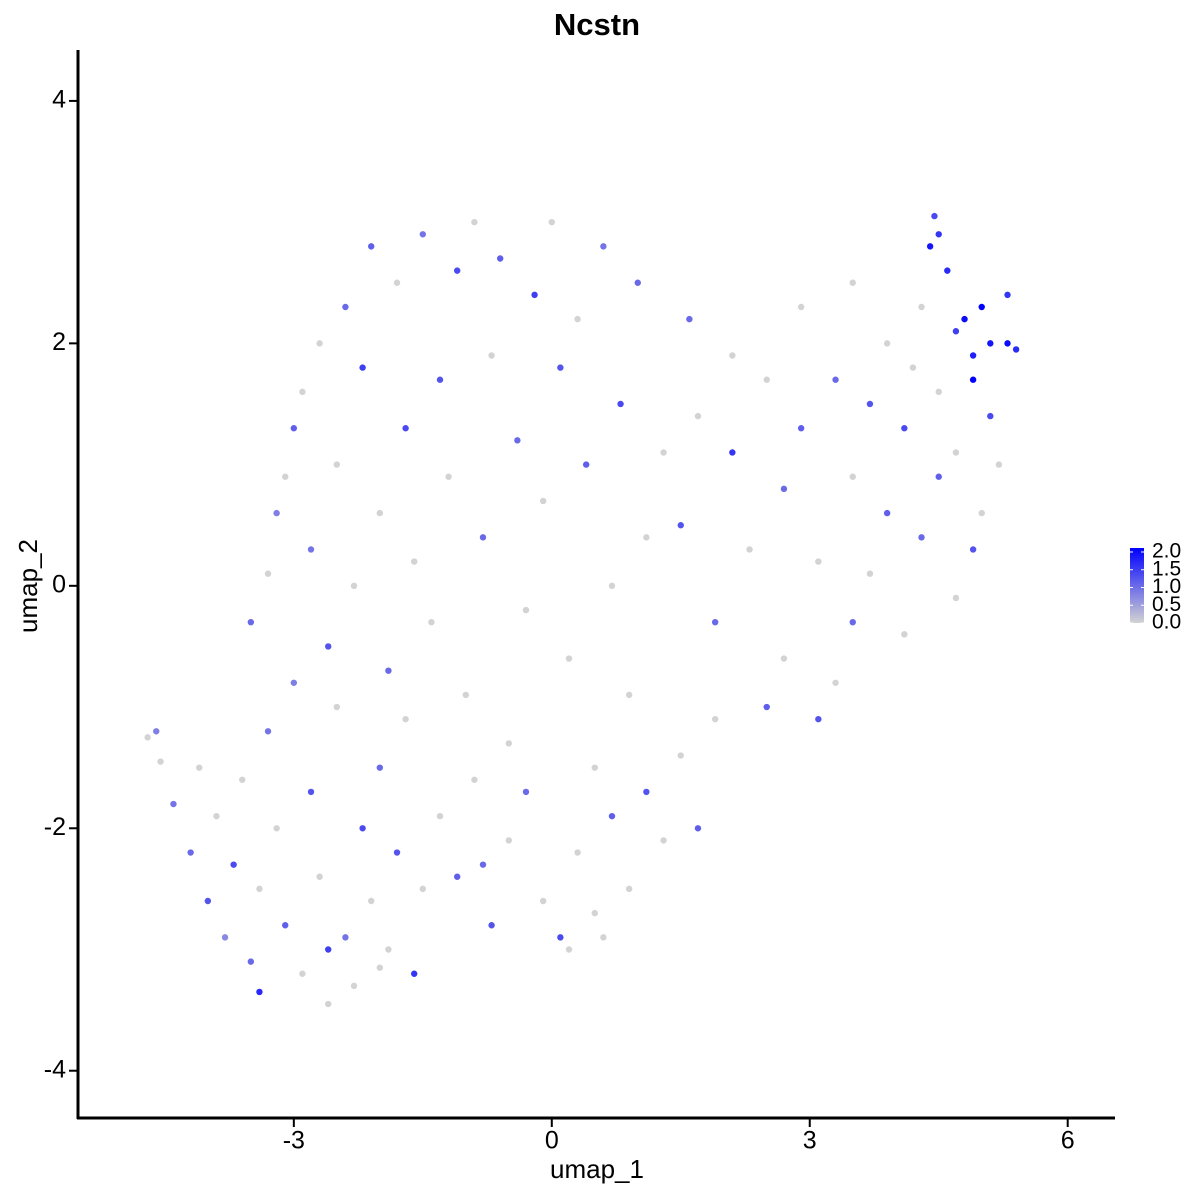  I want to click on y-tick-label: -4, so click(55, 1069).